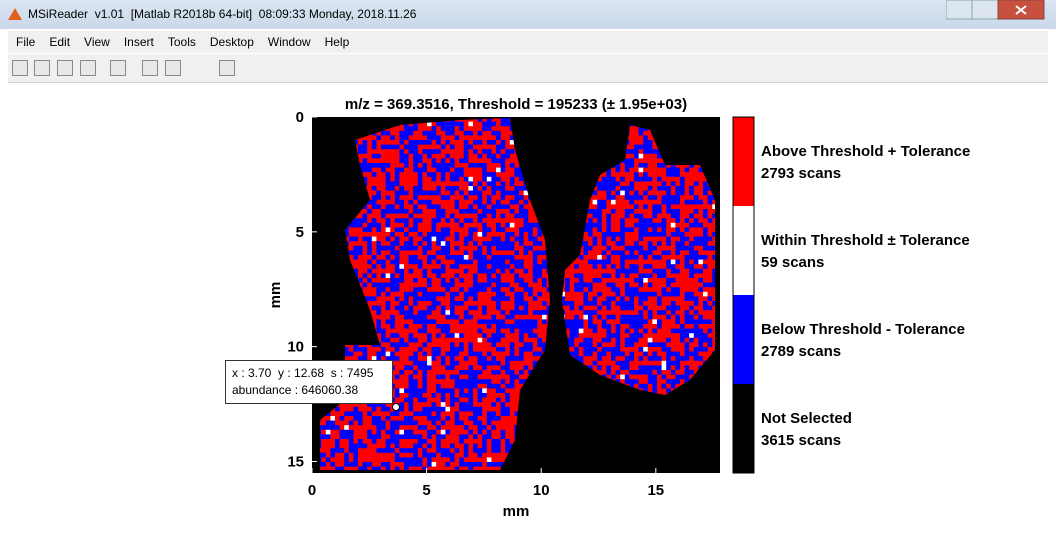  Describe the element at coordinates (181, 42) in the screenshot. I see `menu-item: Tools` at that location.